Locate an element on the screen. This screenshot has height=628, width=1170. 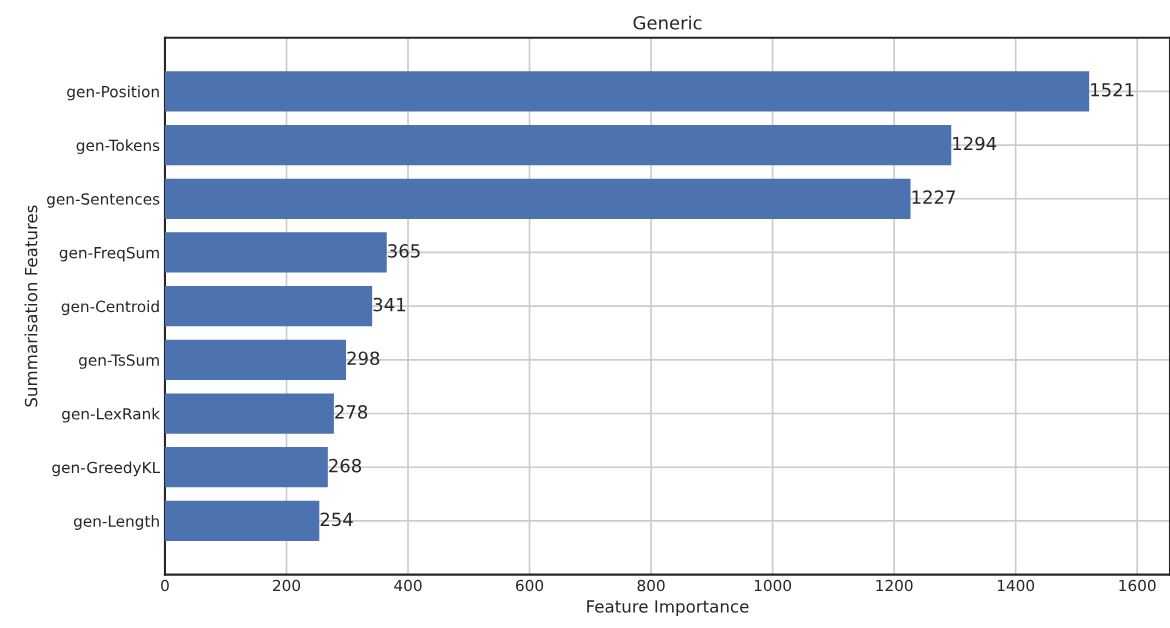
y-tick-label: gen-Length is located at coordinates (116, 522).